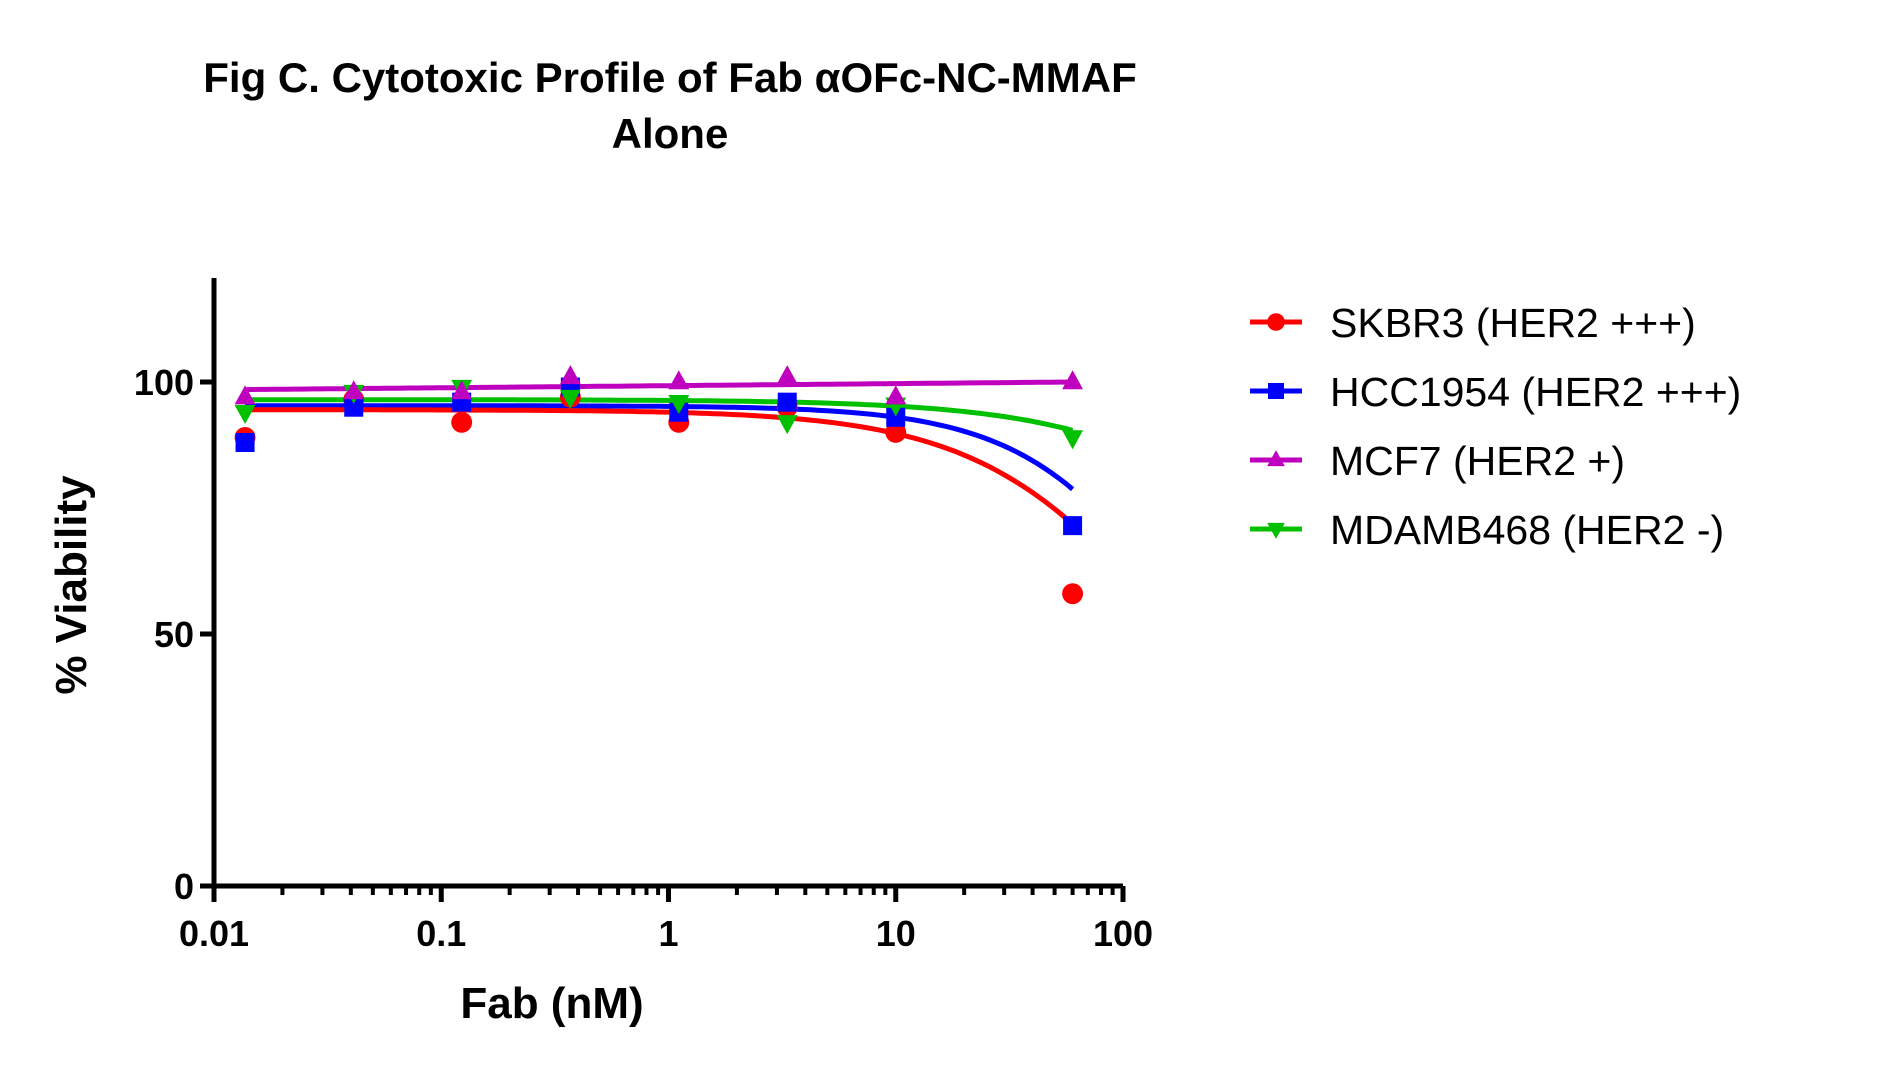  I want to click on fit-curve-skbr3, so click(660, 466).